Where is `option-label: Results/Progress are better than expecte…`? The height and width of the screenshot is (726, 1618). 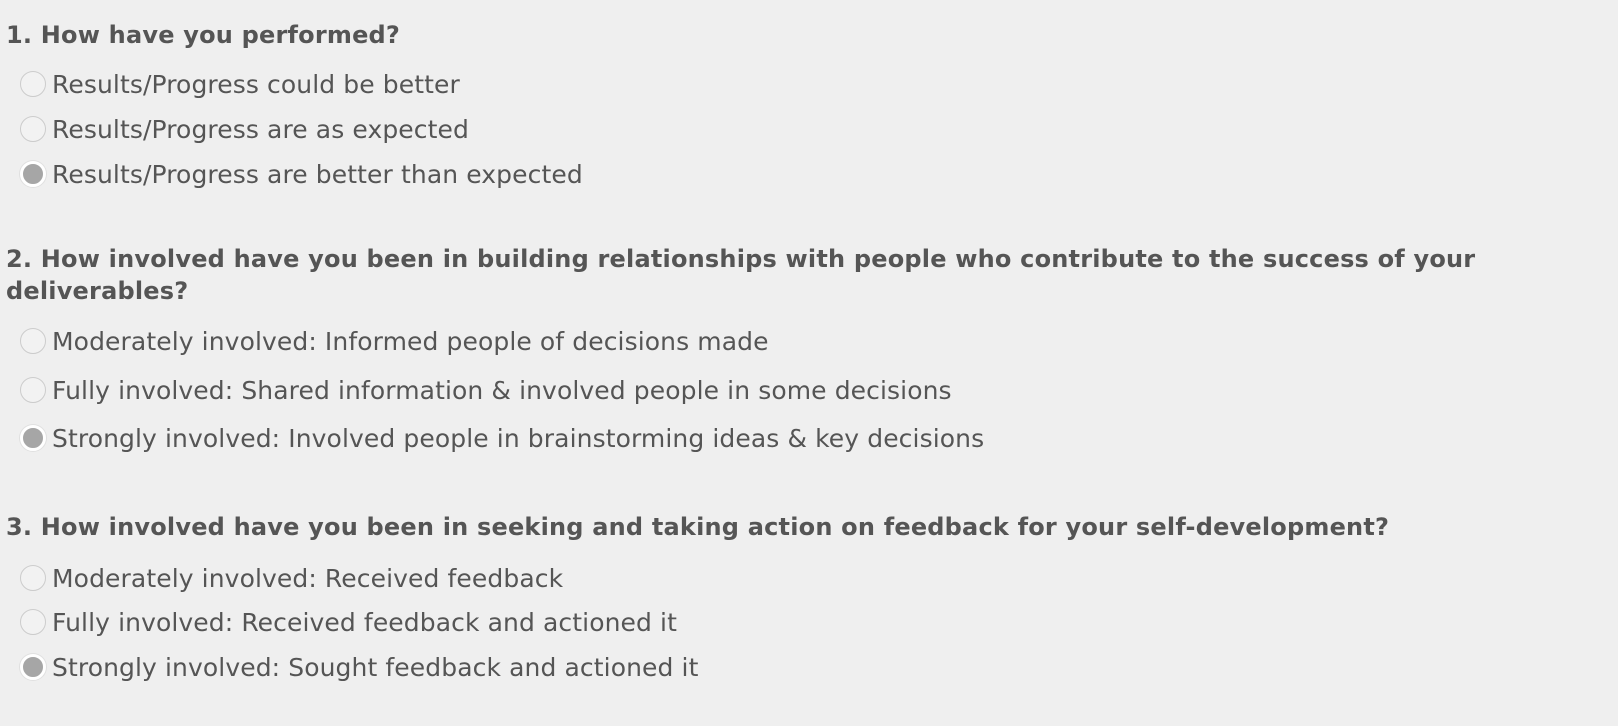
option-label: Results/Progress are better than expecte… is located at coordinates (317, 174).